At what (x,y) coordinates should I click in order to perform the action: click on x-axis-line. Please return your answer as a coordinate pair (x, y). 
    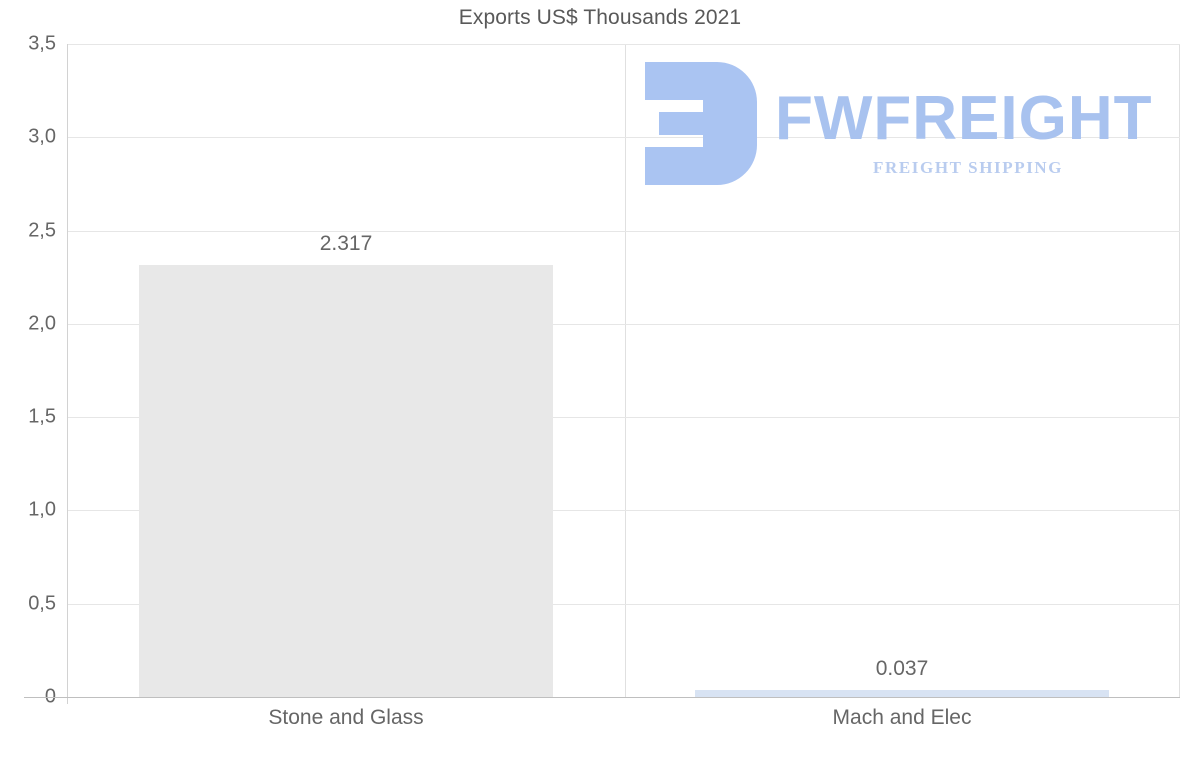
    Looking at the image, I should click on (602, 697).